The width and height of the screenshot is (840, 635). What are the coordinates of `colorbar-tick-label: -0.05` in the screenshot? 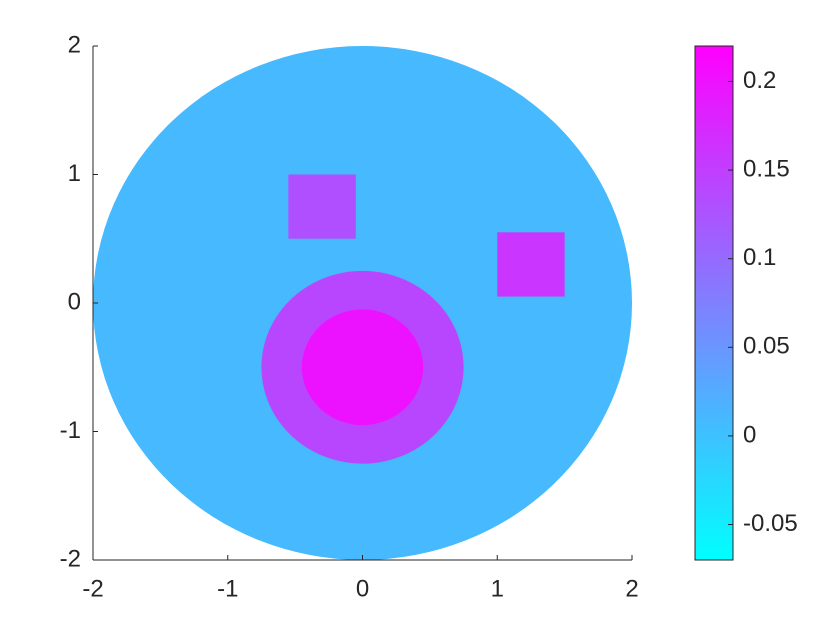 It's located at (770, 523).